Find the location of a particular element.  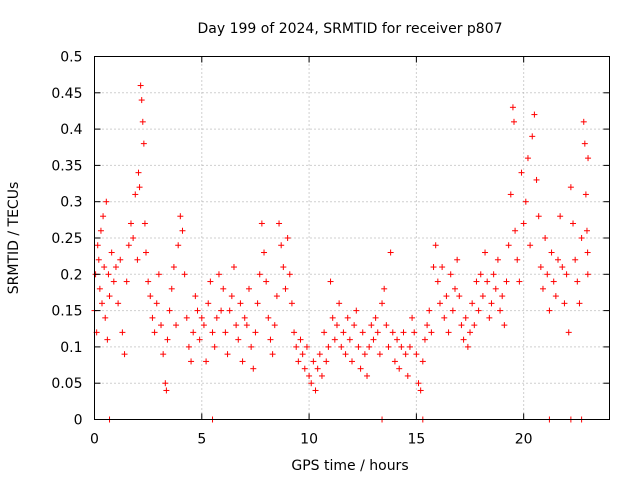

y-tick-label: 0 is located at coordinates (78, 421).